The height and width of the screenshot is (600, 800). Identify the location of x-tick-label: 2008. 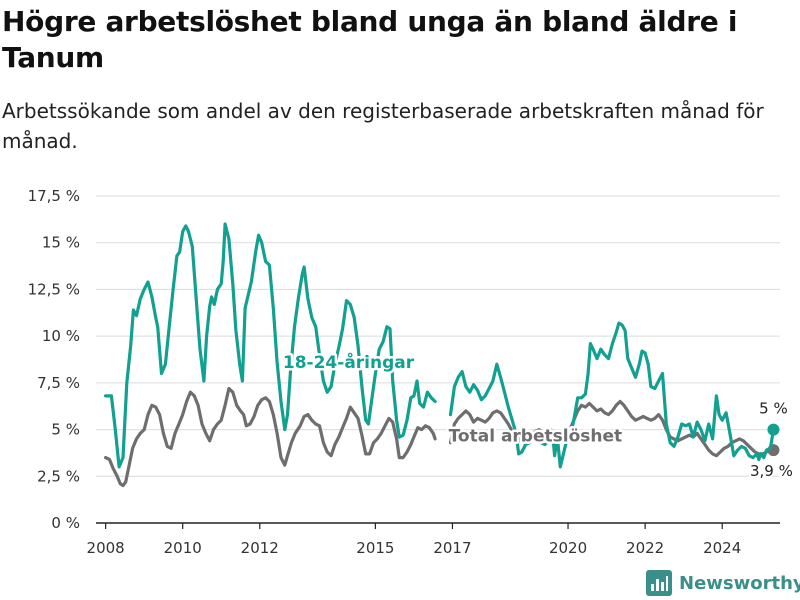
(106, 548).